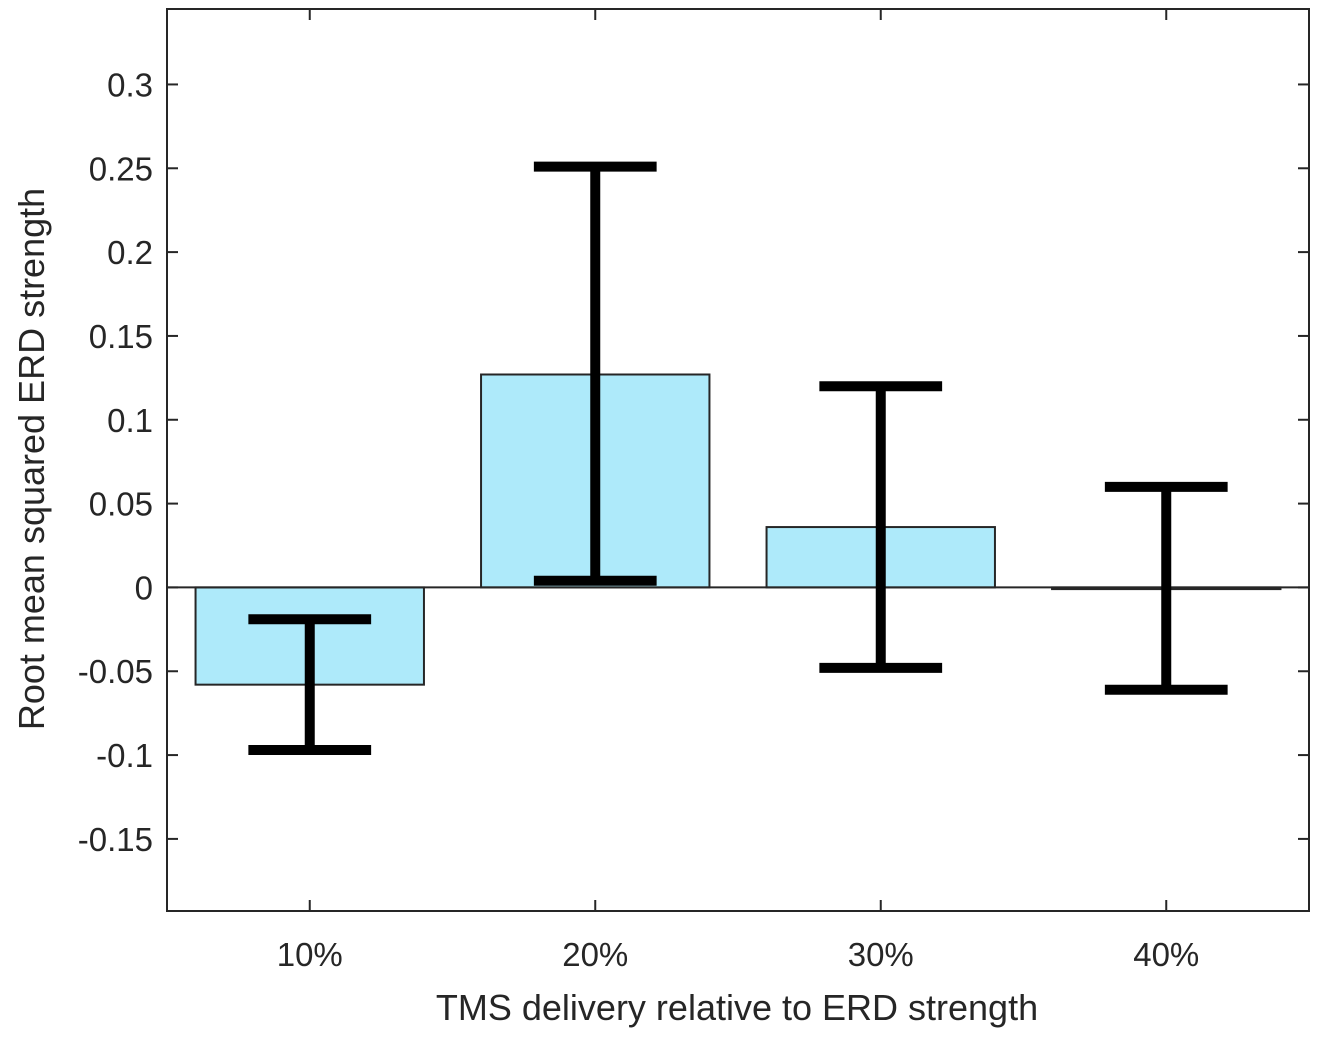 The image size is (1318, 1038). Describe the element at coordinates (310, 954) in the screenshot. I see `x-tick-label: 10%` at that location.